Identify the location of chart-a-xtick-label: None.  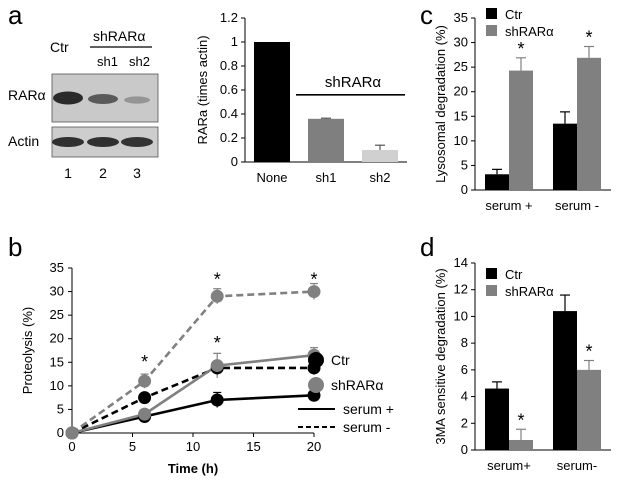
(271, 177).